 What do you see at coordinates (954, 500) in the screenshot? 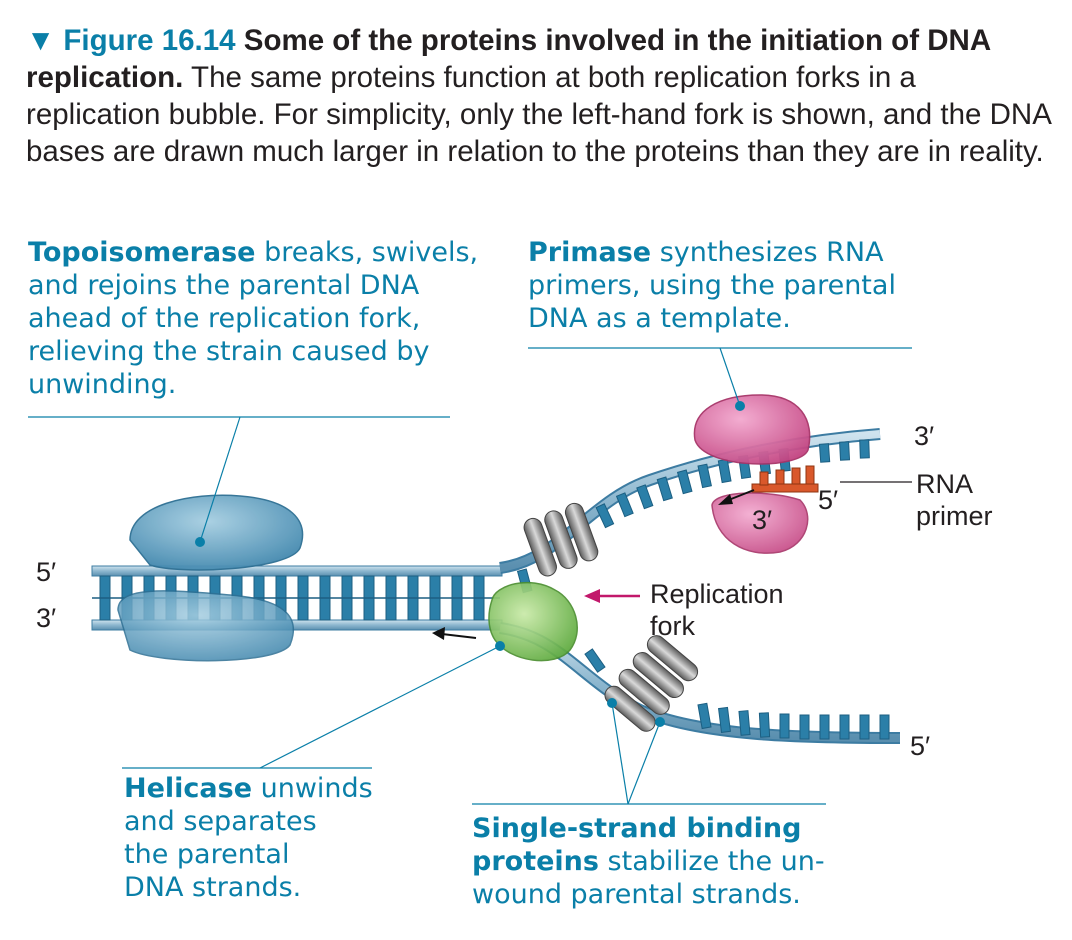
I see `label-rna-primer: RNA primer` at bounding box center [954, 500].